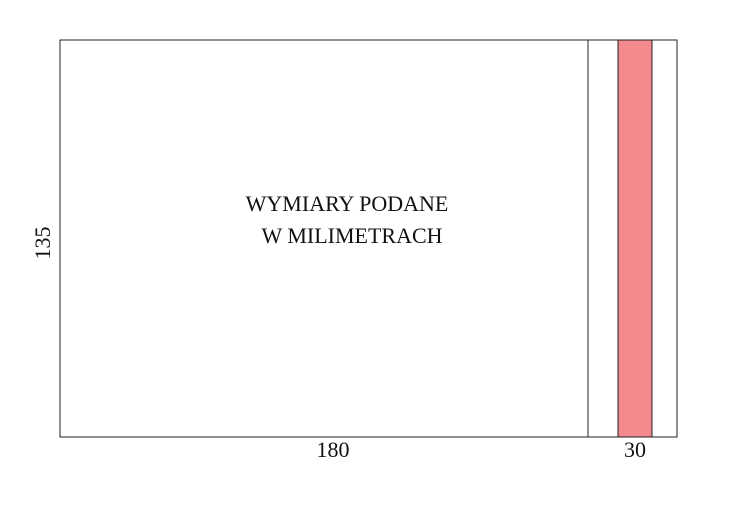  Describe the element at coordinates (351, 235) in the screenshot. I see `note-line: W MILIMETRACH` at that location.